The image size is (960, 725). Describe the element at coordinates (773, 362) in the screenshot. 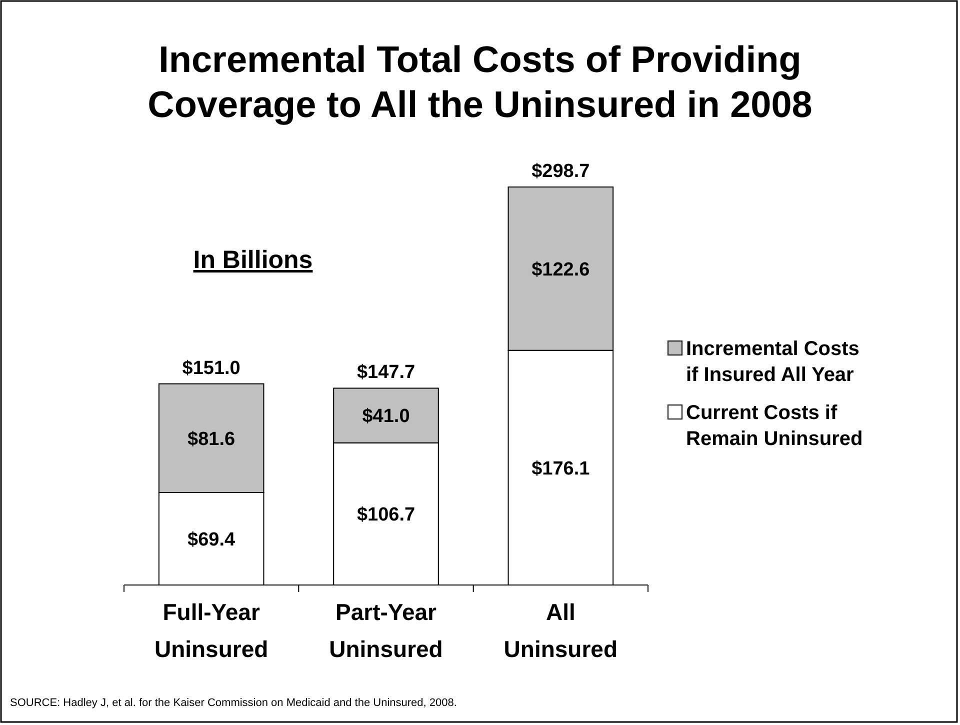

I see `legend-label: Incremental Costs if Insured All Year` at that location.